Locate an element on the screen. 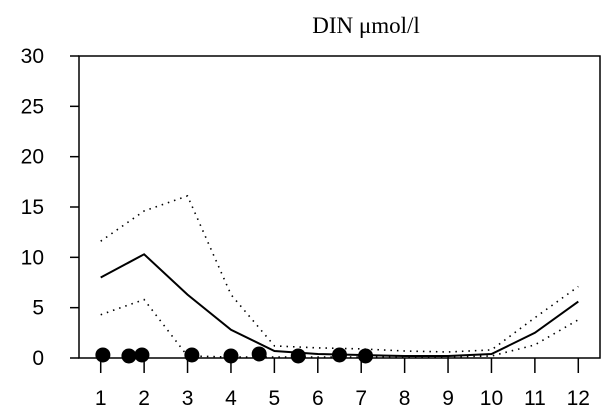  y-tick-label: 15 is located at coordinates (32, 207).